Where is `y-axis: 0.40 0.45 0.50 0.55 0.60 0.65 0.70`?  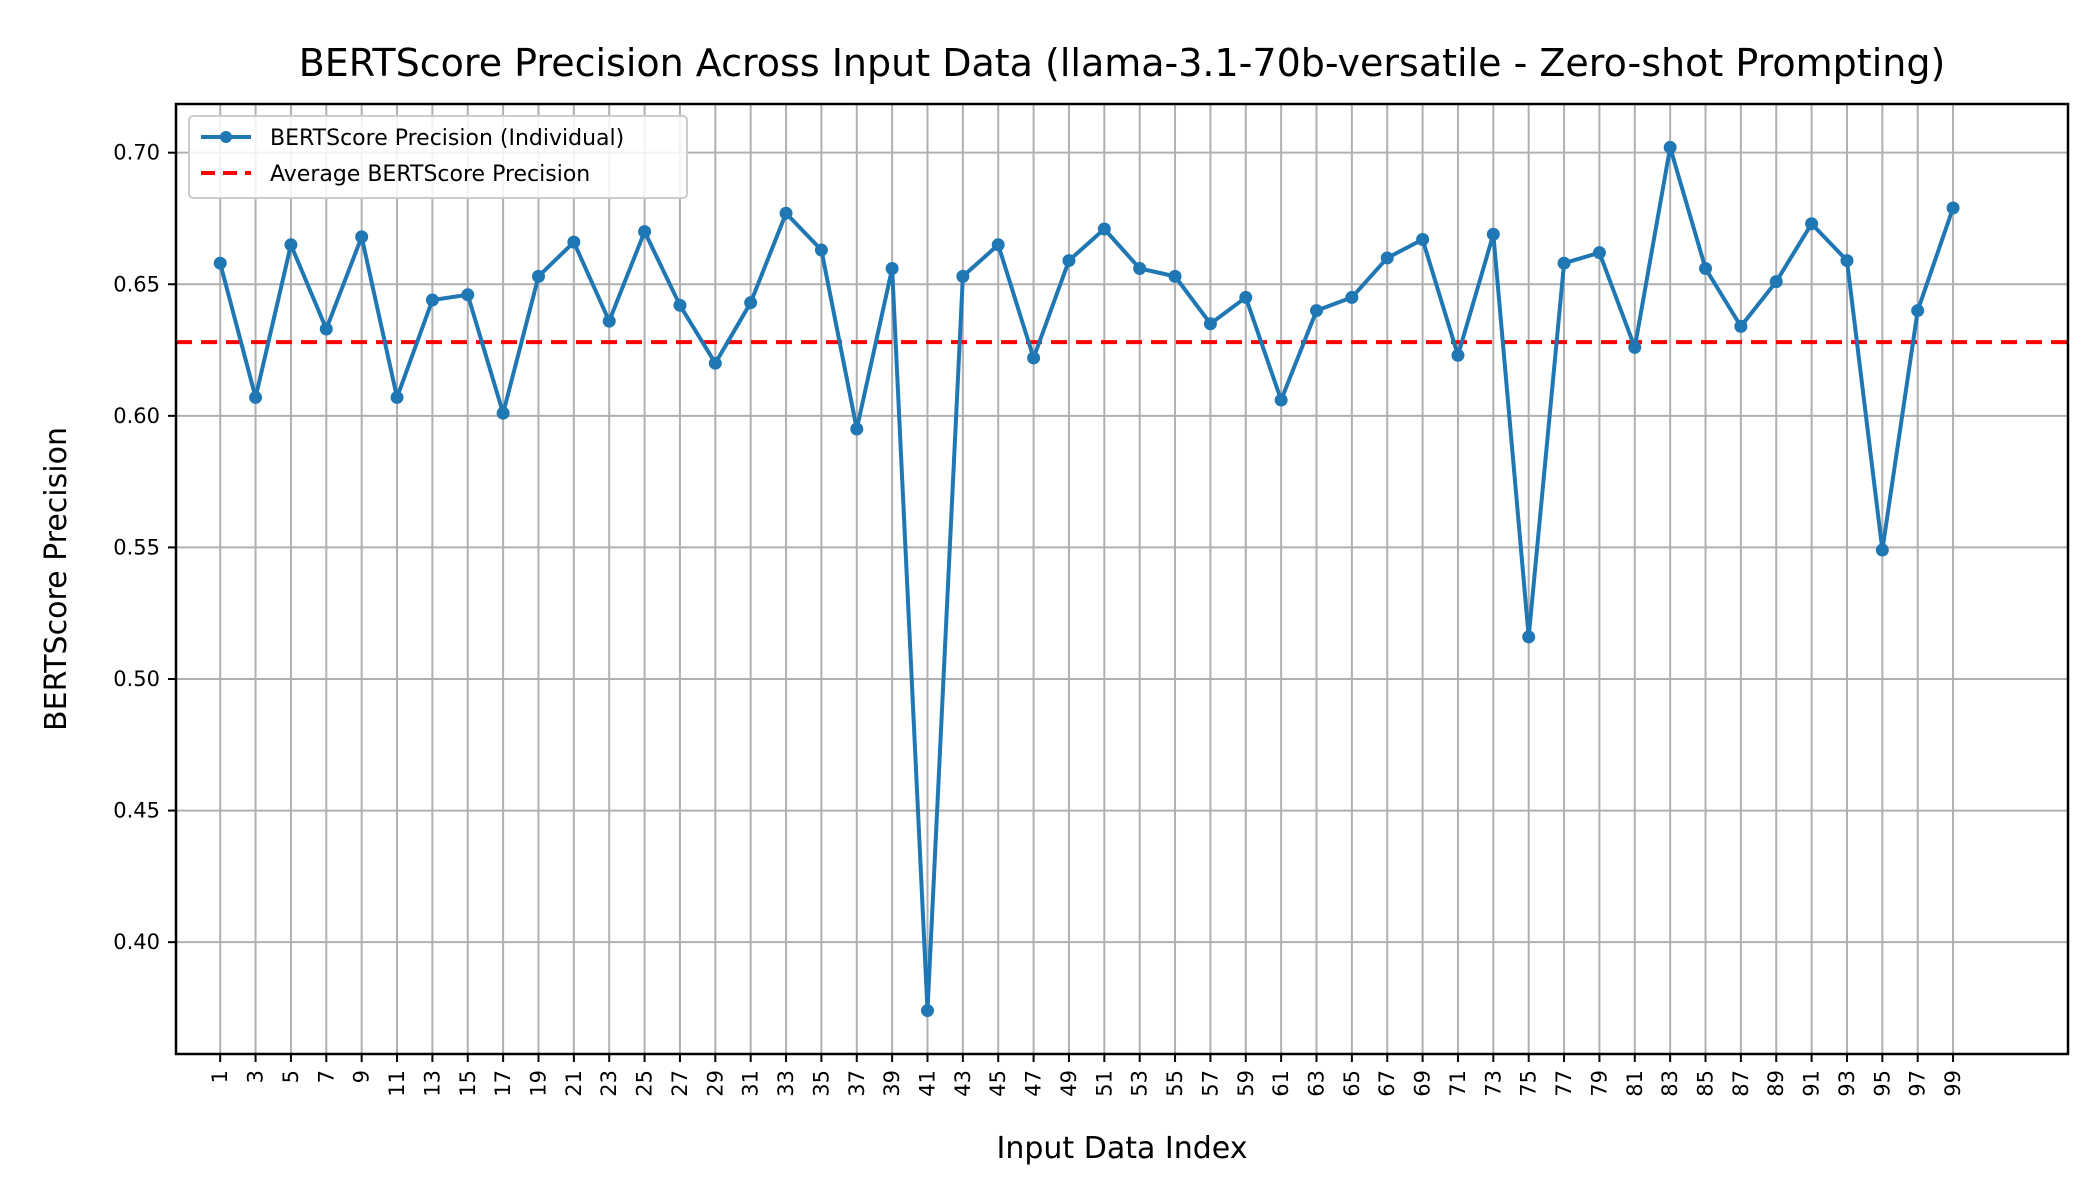
y-axis: 0.40 0.45 0.50 0.55 0.60 0.65 0.70 is located at coordinates (144, 547).